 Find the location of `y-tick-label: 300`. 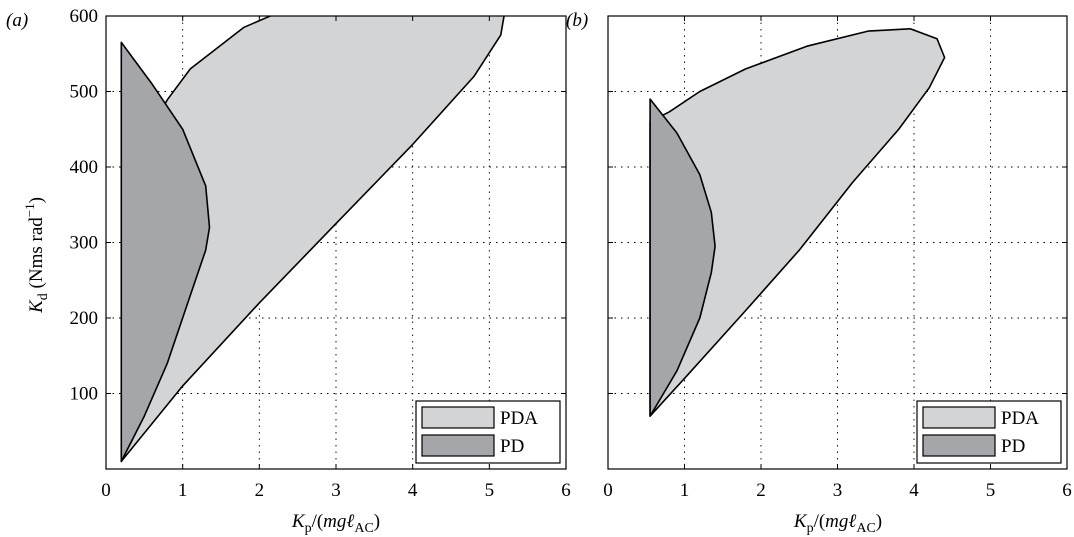

y-tick-label: 300 is located at coordinates (84, 243).